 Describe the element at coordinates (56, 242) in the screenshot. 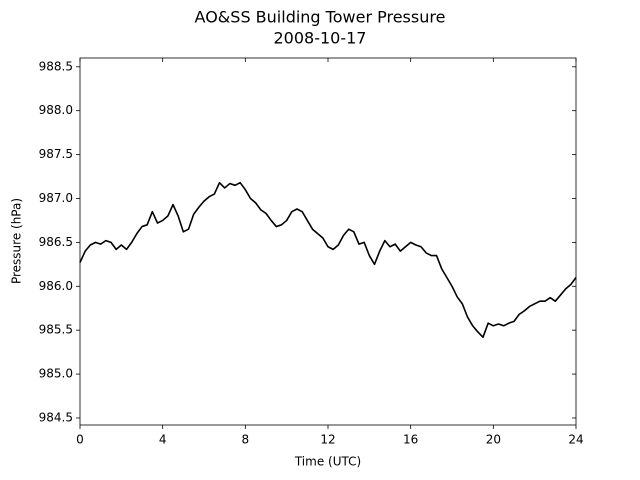

I see `y-tick-label: 986.5` at that location.